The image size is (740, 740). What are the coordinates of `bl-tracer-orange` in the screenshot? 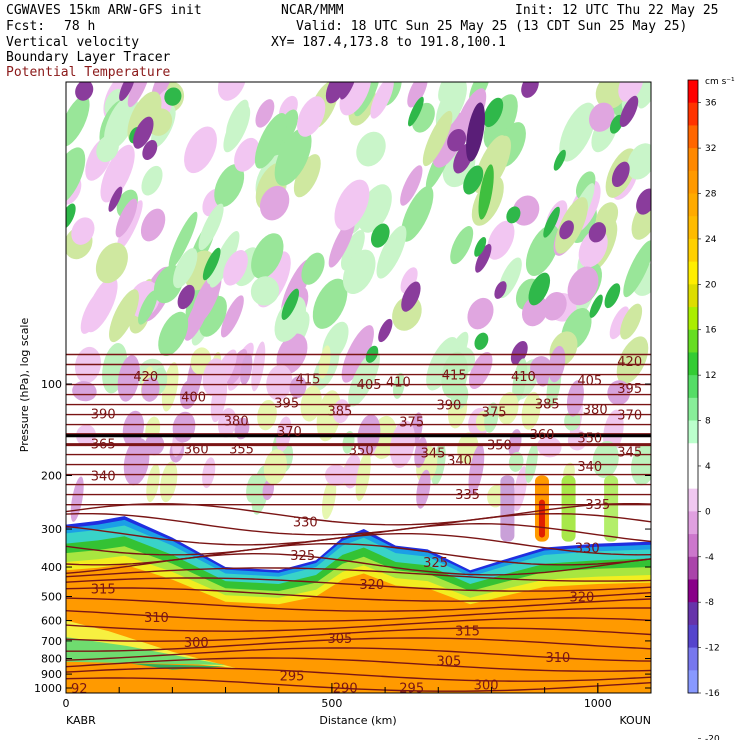 It's located at (358, 628).